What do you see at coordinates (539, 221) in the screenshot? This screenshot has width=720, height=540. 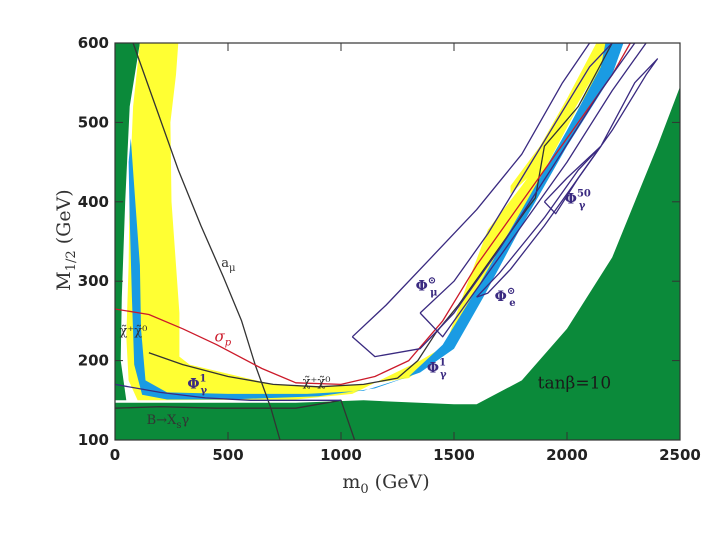 I see `curve-phi_e-sun` at bounding box center [539, 221].